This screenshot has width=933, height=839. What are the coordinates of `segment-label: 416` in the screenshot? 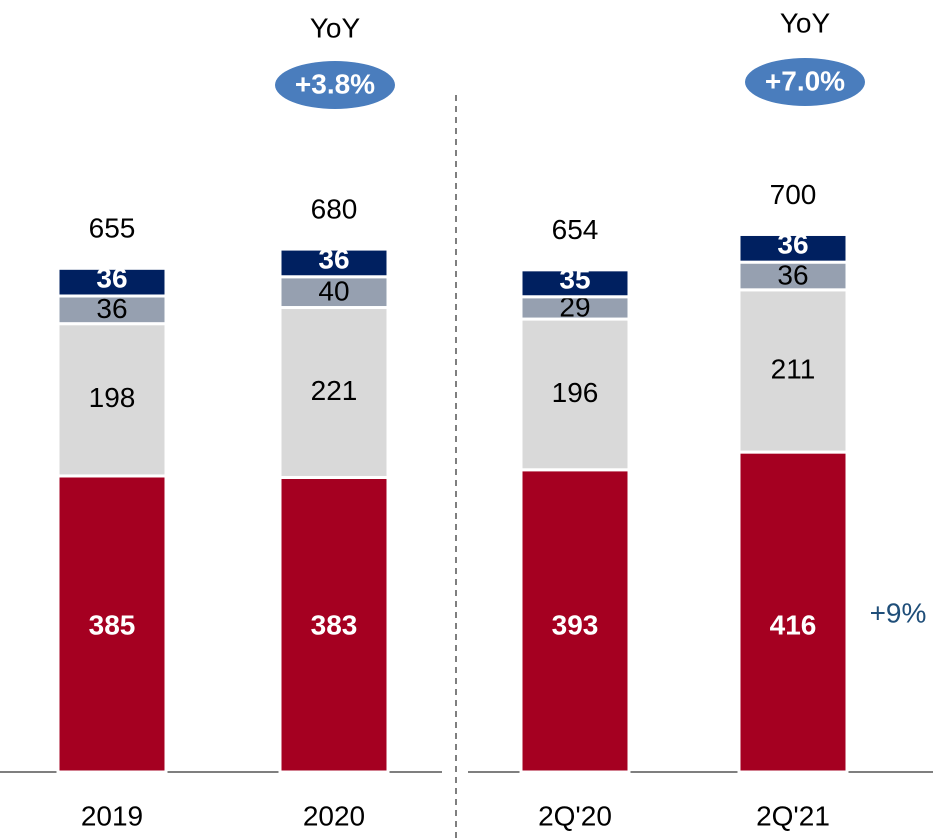 It's located at (793, 624).